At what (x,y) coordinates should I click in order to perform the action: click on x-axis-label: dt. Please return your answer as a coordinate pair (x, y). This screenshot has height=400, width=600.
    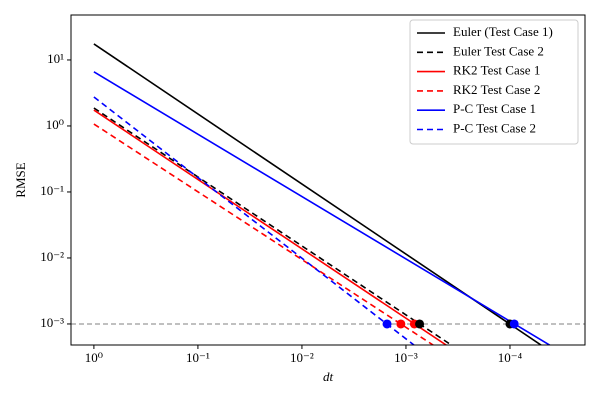
    Looking at the image, I should click on (328, 376).